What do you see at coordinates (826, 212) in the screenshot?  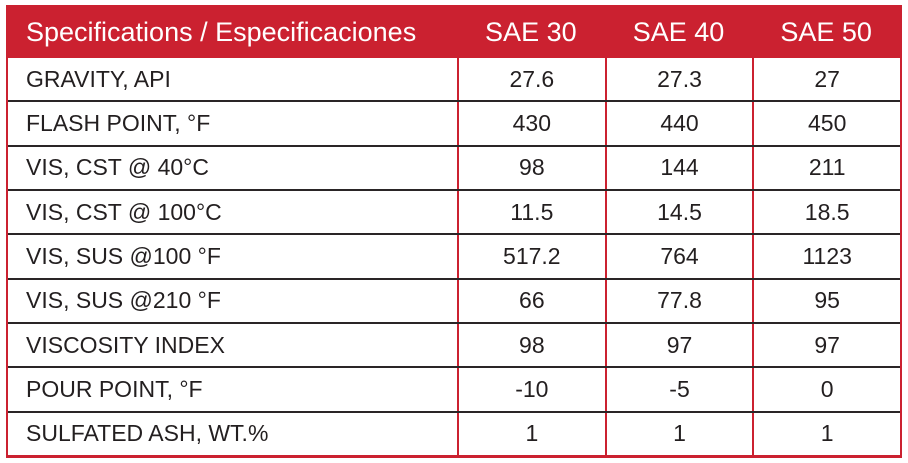 I see `row-value: 18.5` at bounding box center [826, 212].